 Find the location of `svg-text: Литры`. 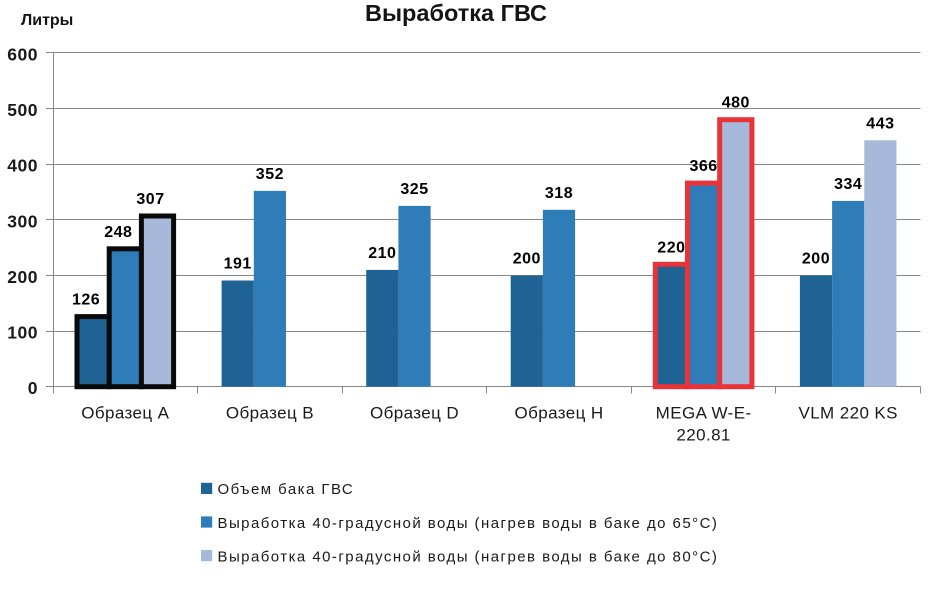

svg-text: Литры is located at coordinates (47, 20).